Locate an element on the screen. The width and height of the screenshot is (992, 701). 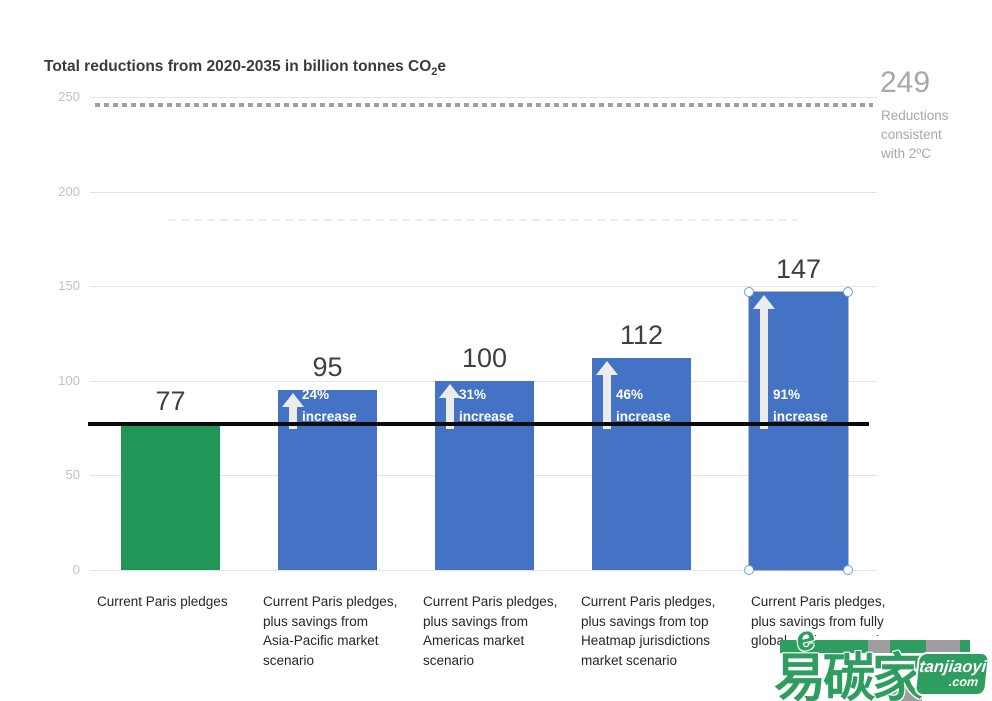
bar-value-label: 112 is located at coordinates (641, 335).